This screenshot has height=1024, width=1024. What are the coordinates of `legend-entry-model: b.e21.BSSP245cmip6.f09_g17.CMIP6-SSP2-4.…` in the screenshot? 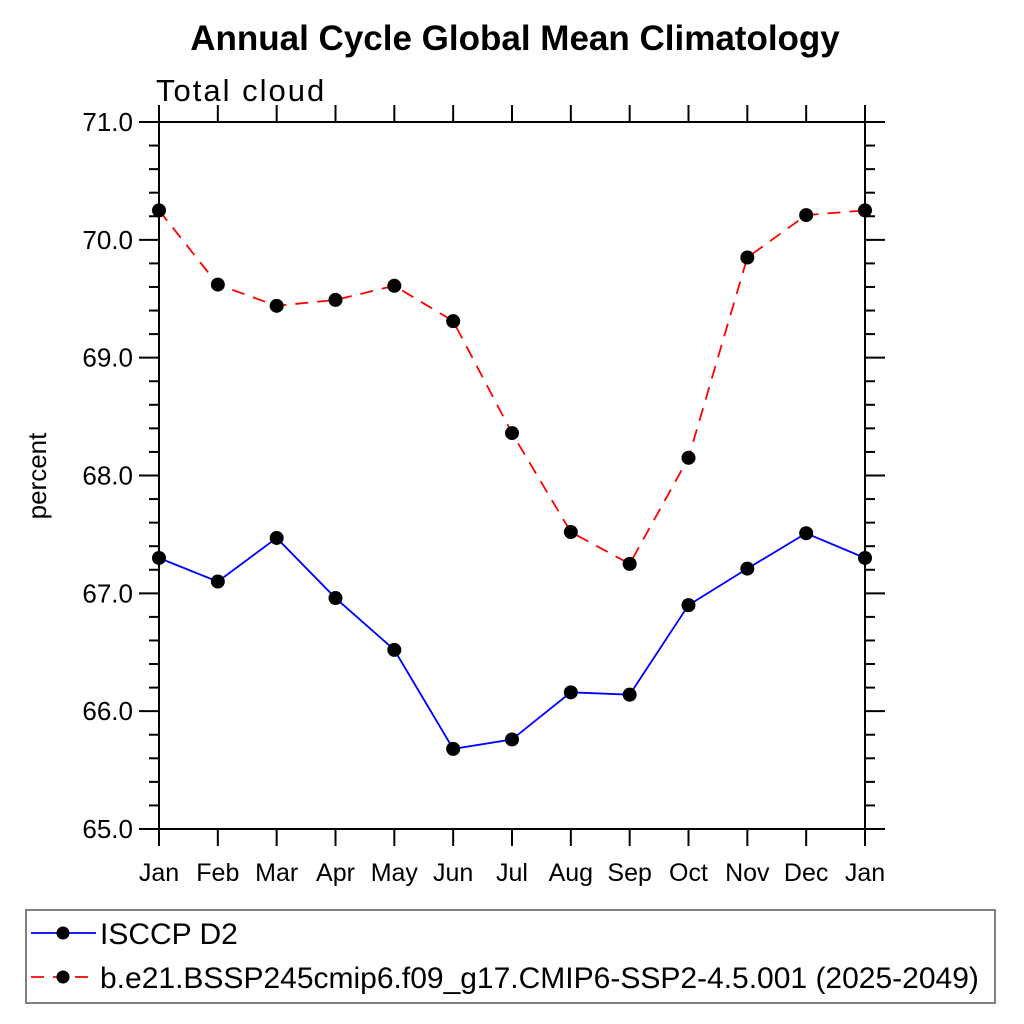 It's located at (505, 978).